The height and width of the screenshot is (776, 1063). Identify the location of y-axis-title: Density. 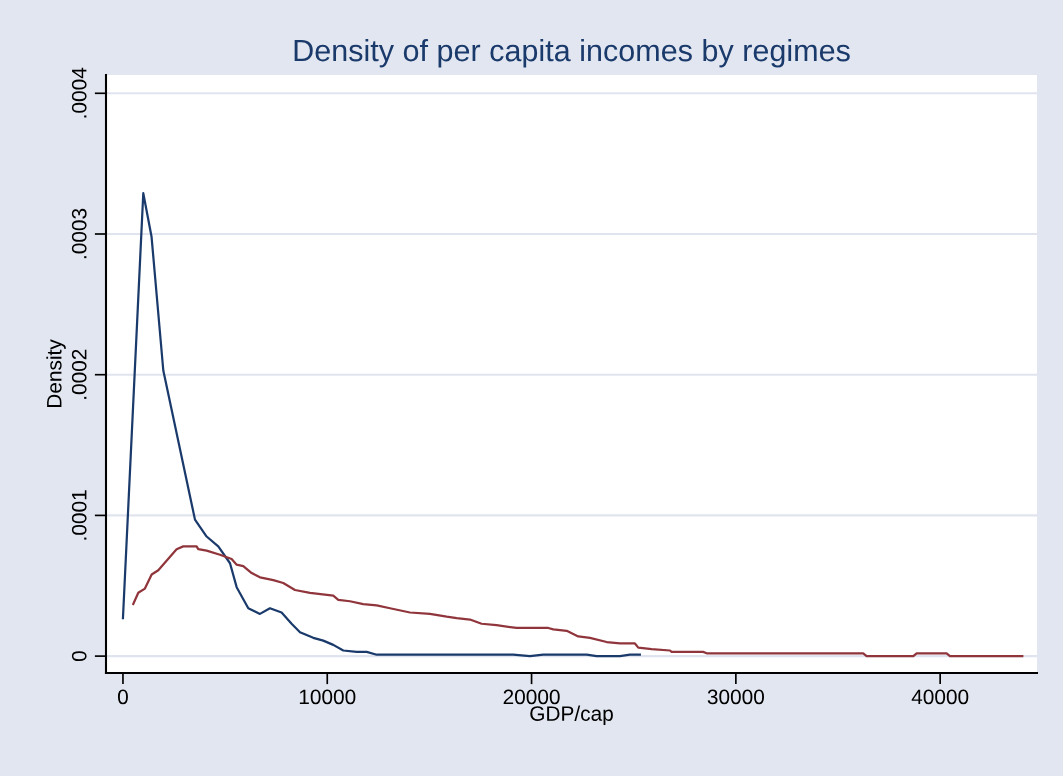
(56, 373).